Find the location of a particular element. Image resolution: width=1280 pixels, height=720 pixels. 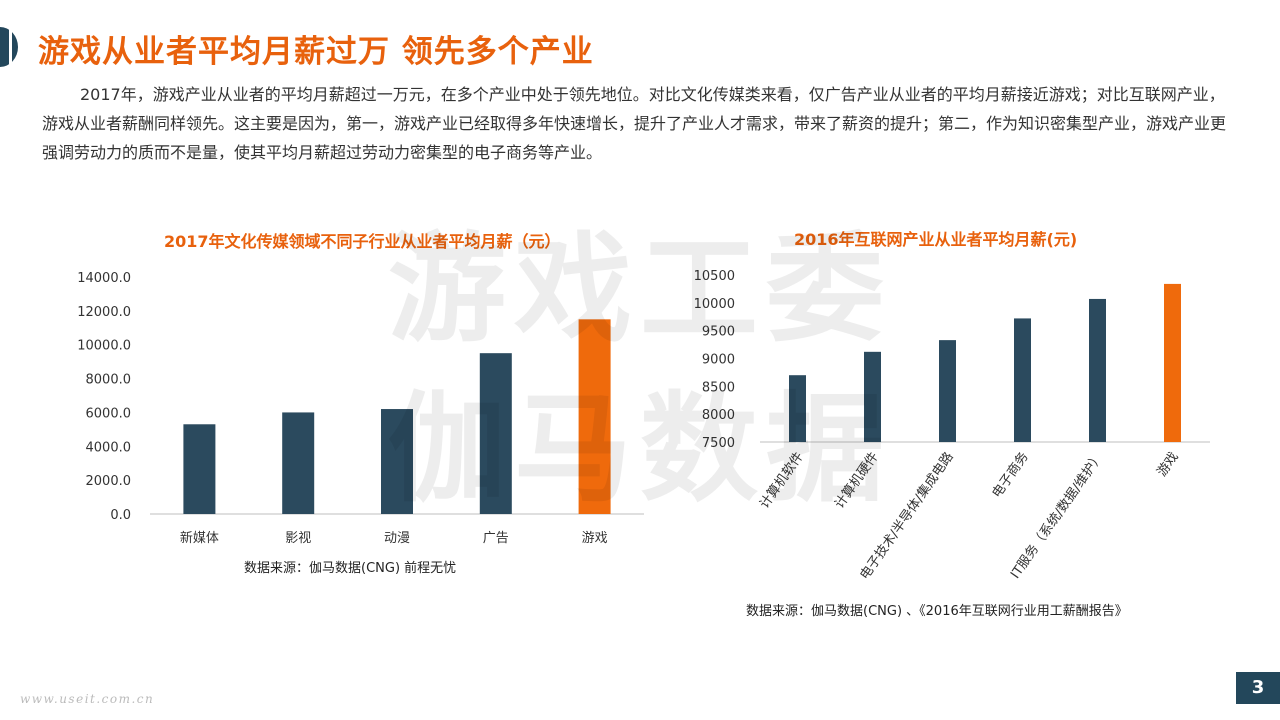

y-tick-label: 10000.0 is located at coordinates (104, 346).